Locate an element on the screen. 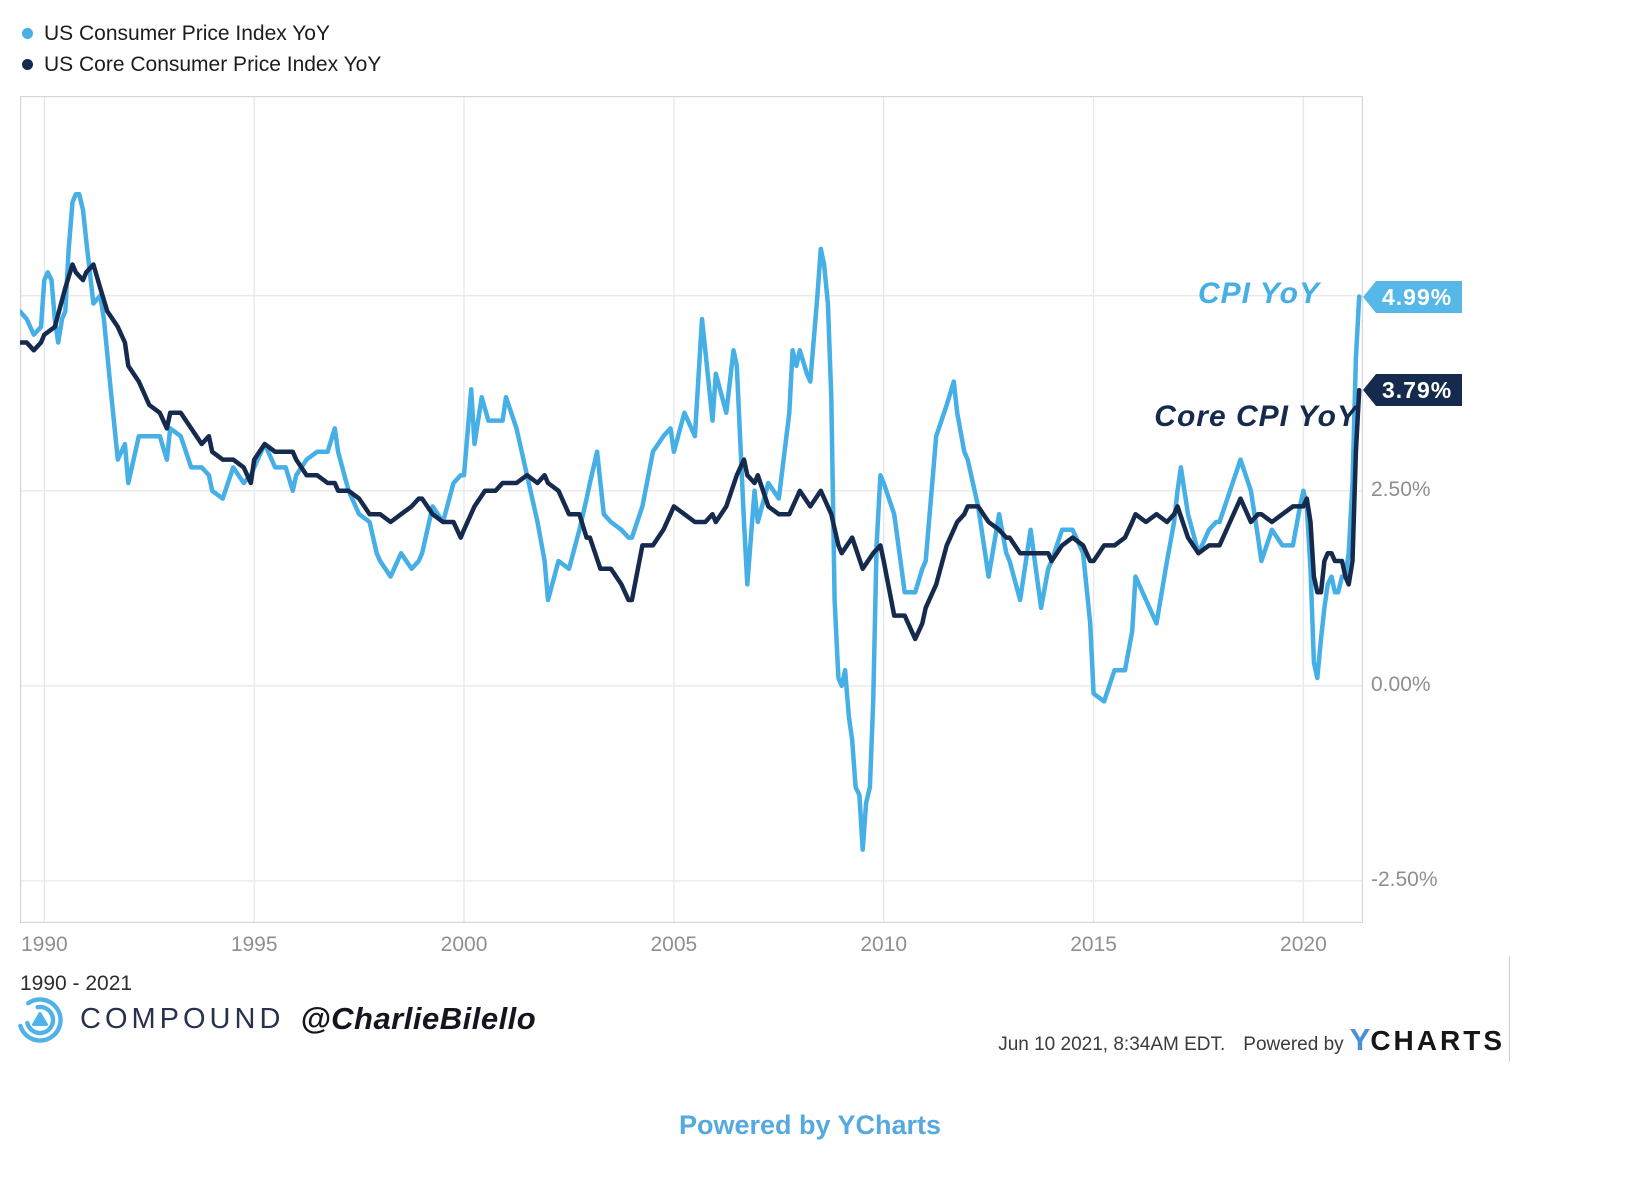 Image resolution: width=1636 pixels, height=1200 pixels. cpi-value-badge-label: 4.99% is located at coordinates (1419, 296).